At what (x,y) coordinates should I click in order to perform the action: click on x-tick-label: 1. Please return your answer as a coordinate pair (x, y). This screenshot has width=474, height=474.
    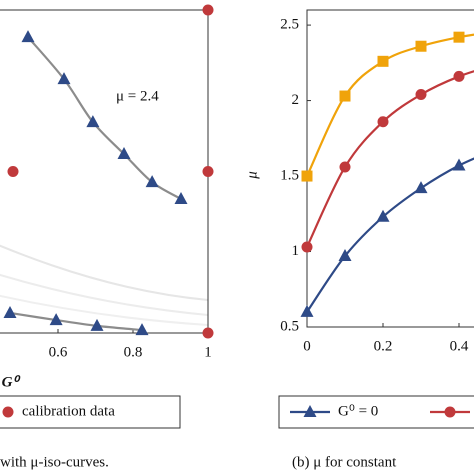
    Looking at the image, I should click on (208, 352).